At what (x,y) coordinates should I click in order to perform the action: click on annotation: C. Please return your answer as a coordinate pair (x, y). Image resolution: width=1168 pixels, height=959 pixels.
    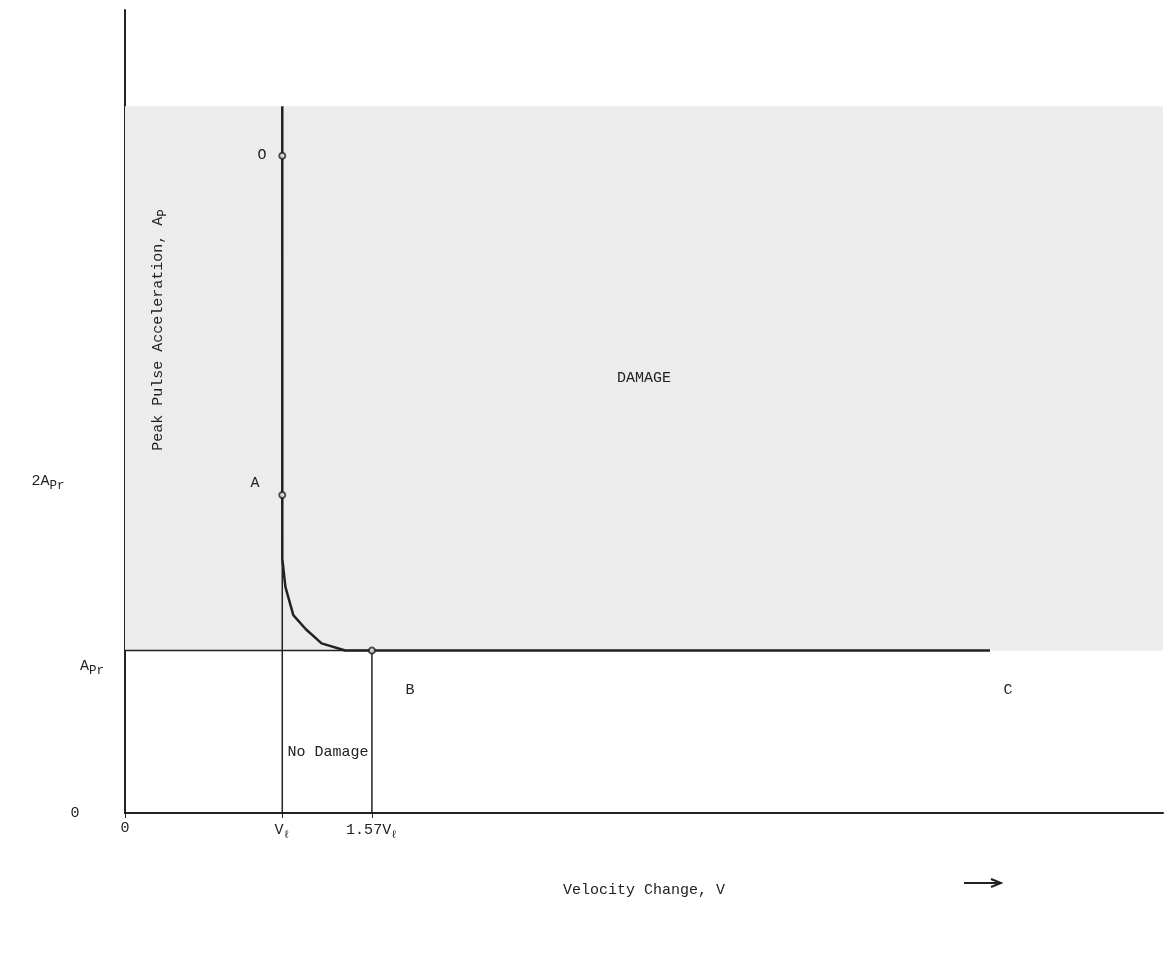
    Looking at the image, I should click on (1008, 690).